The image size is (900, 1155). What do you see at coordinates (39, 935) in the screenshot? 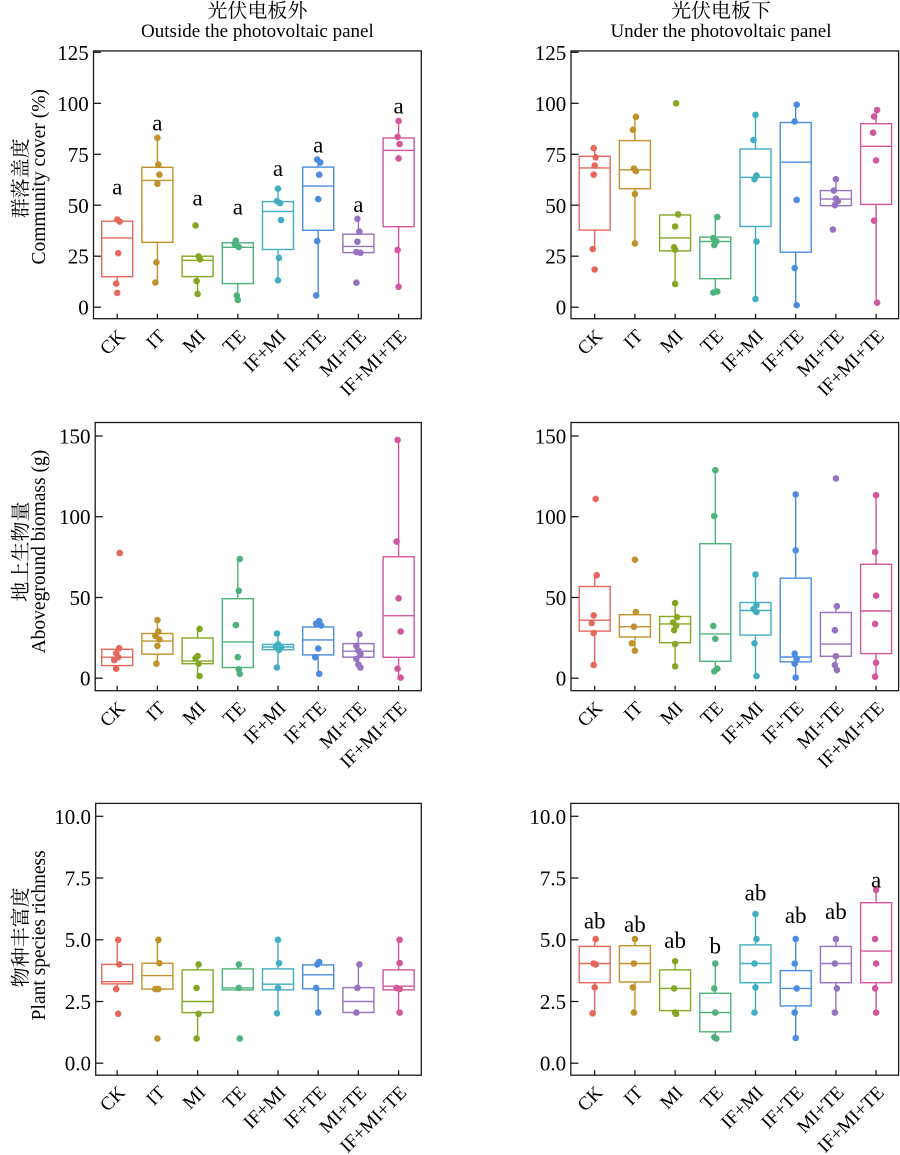
I see `svg-text: Plant species richness` at bounding box center [39, 935].